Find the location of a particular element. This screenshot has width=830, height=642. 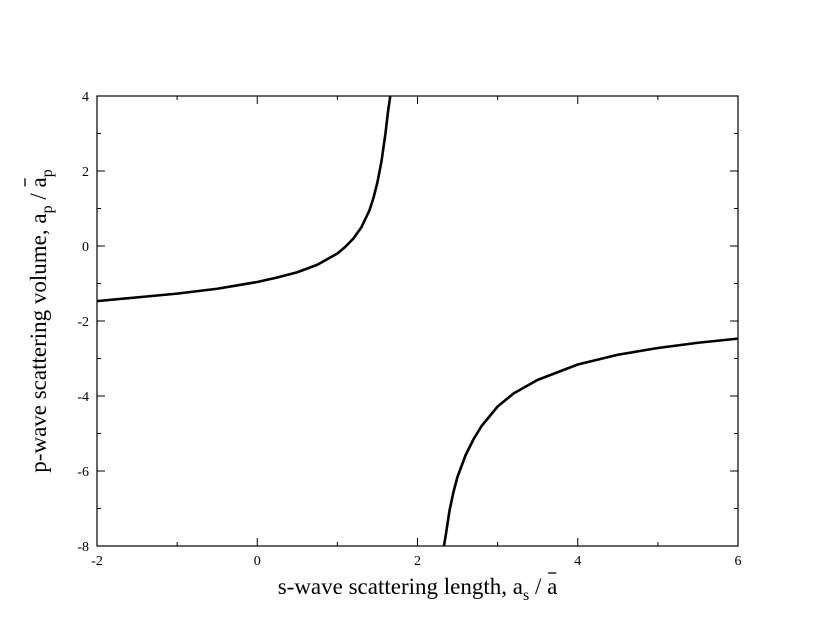

y-tick-label: -4 is located at coordinates (83, 397).